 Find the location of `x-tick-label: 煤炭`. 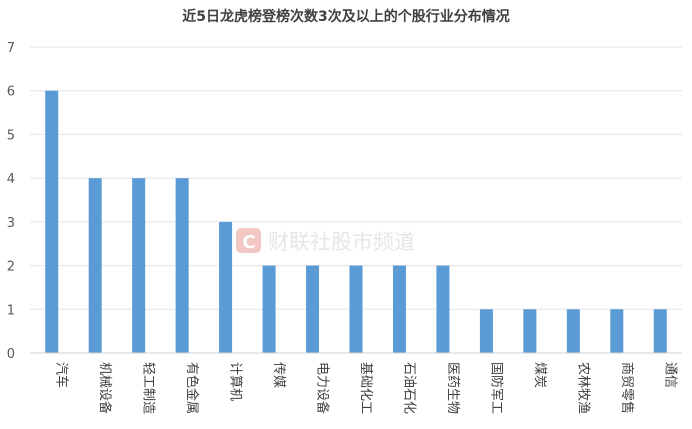

x-tick-label: 煤炭 is located at coordinates (539, 375).